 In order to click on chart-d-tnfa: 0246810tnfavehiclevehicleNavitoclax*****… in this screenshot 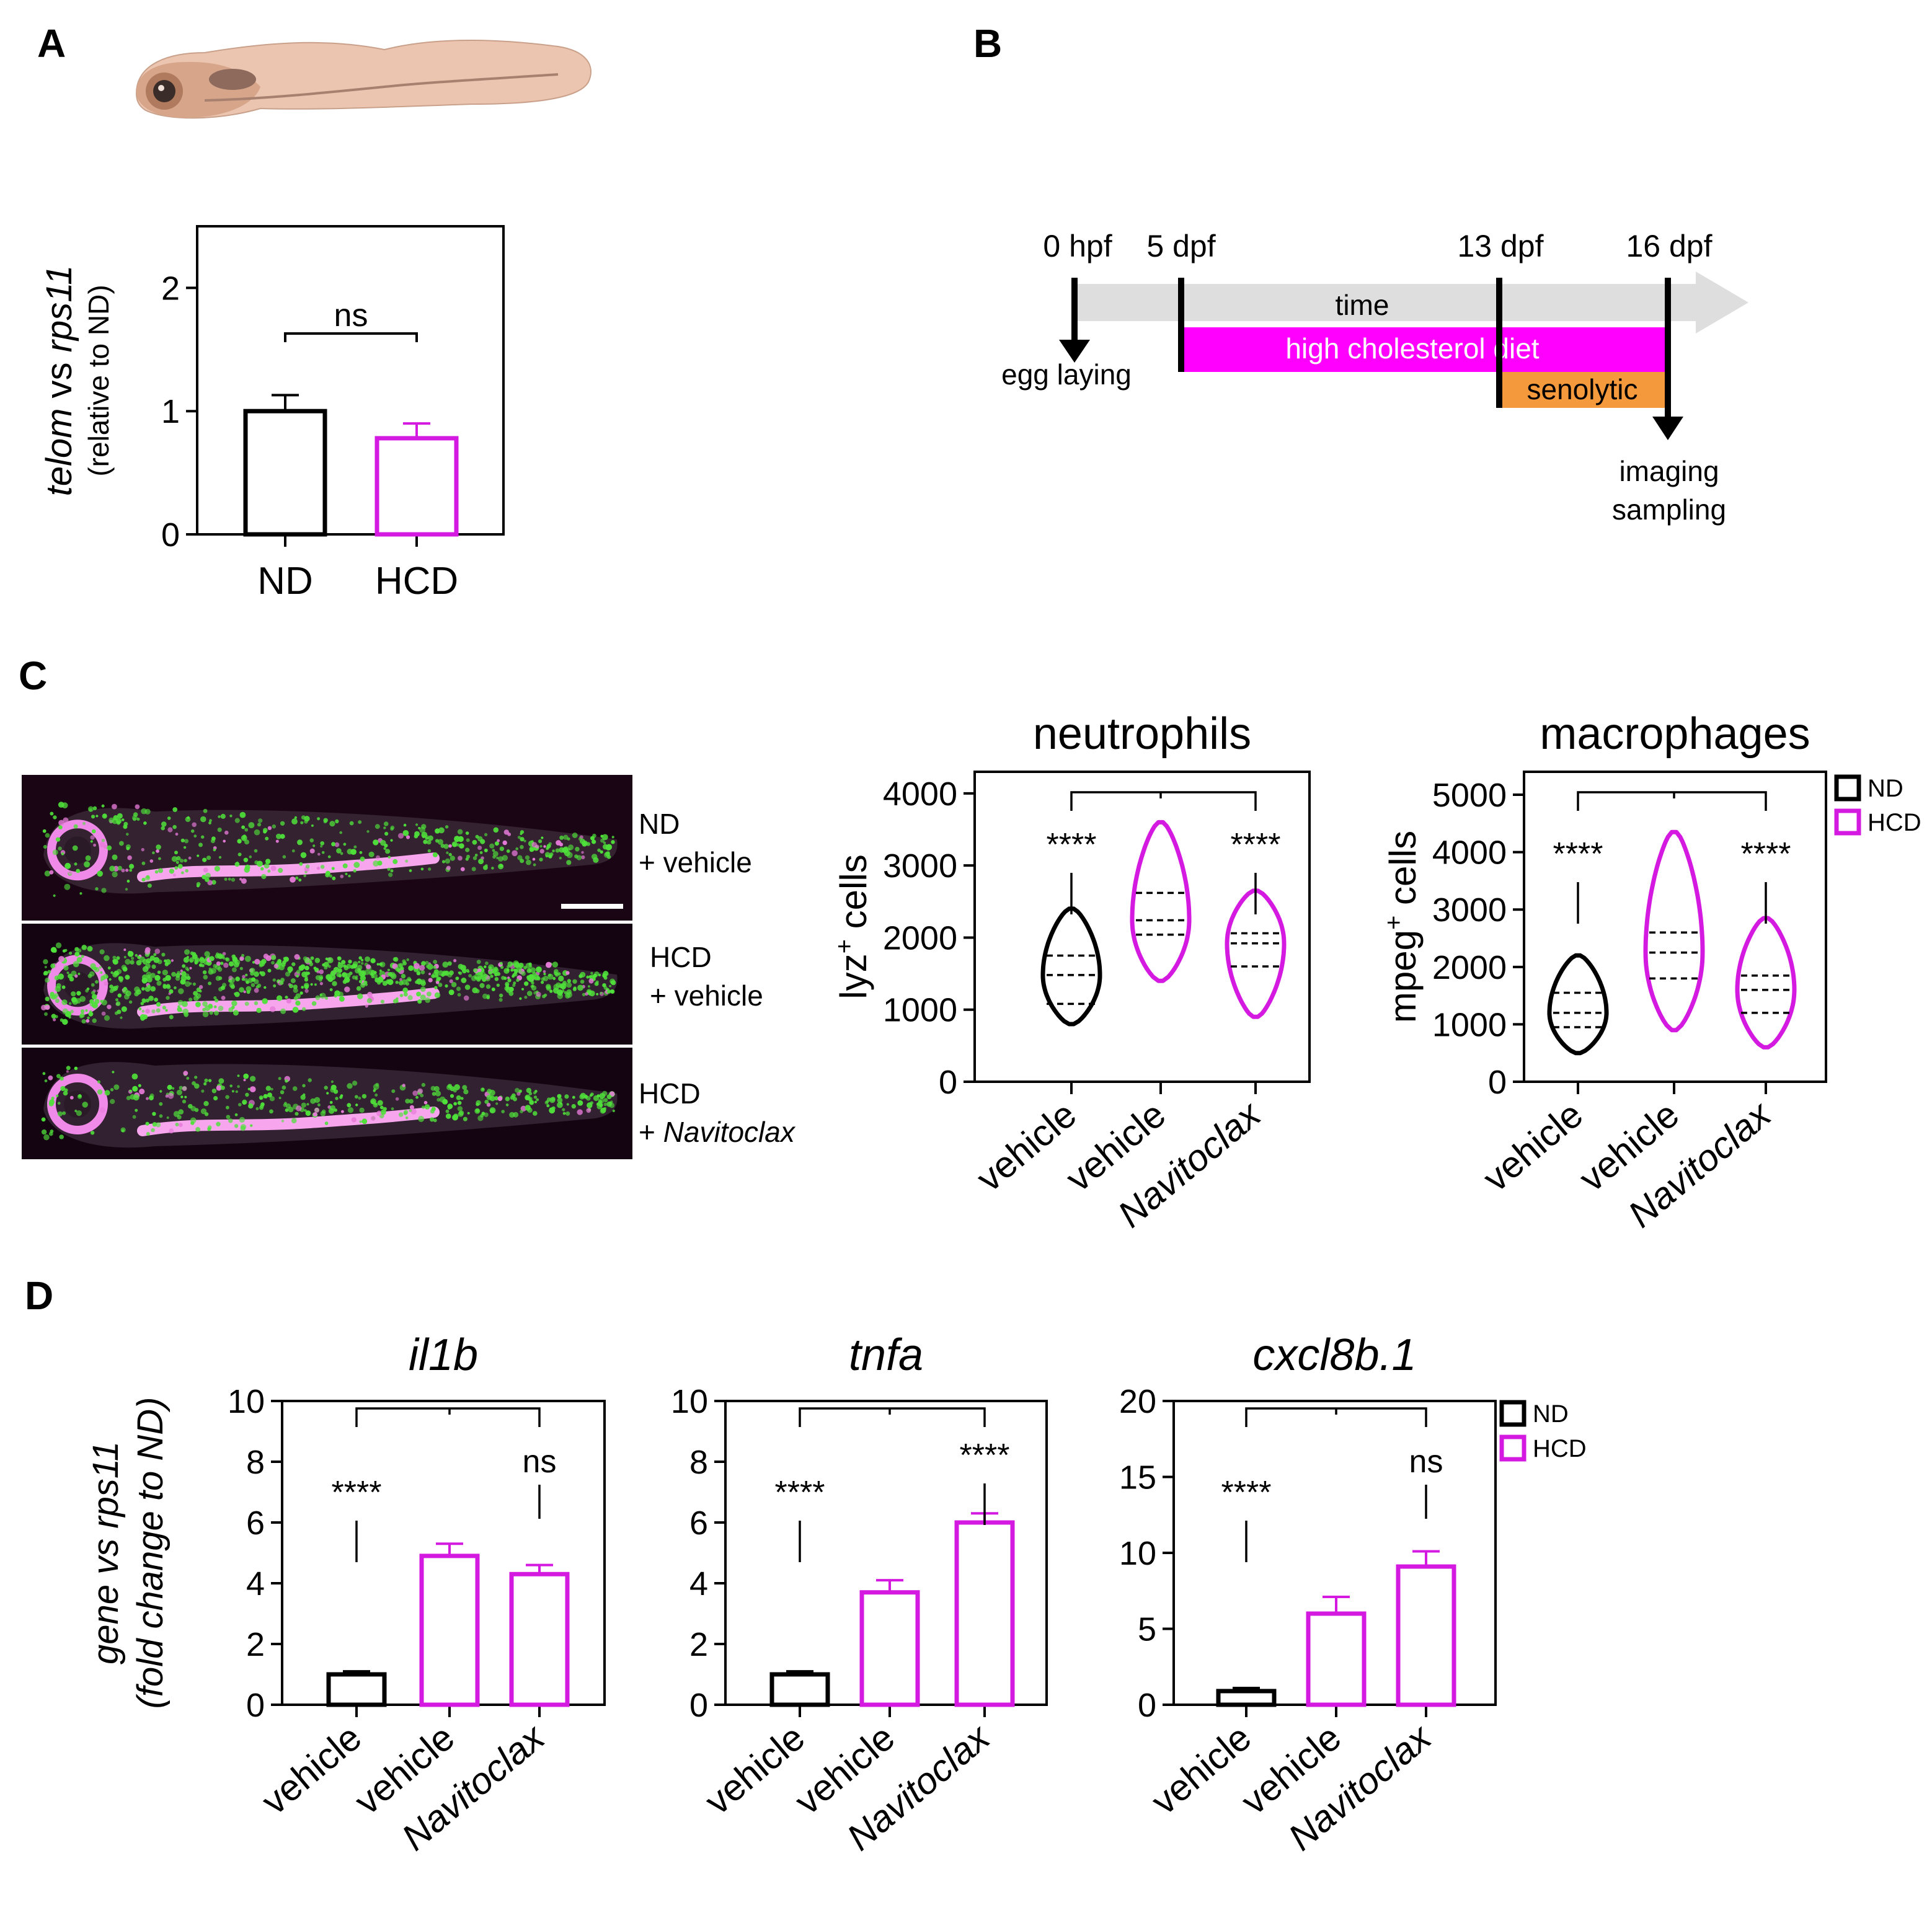, I will do `click(859, 1594)`.